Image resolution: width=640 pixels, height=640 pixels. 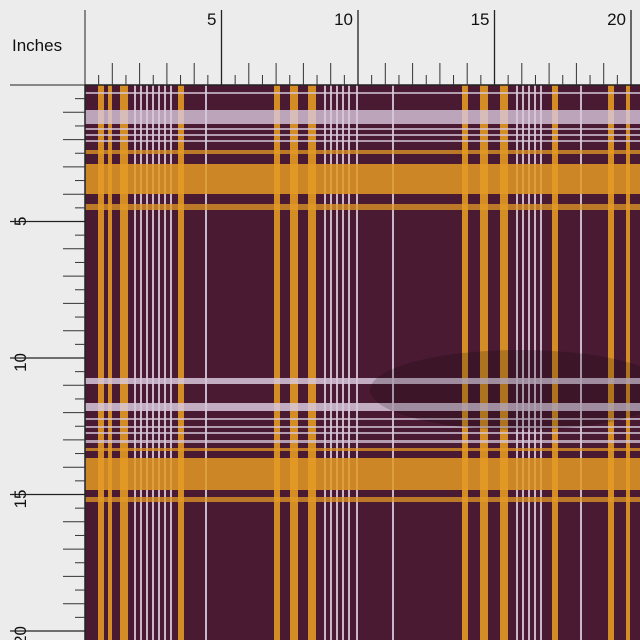 I want to click on top-ruler-label: 15, so click(x=480, y=19).